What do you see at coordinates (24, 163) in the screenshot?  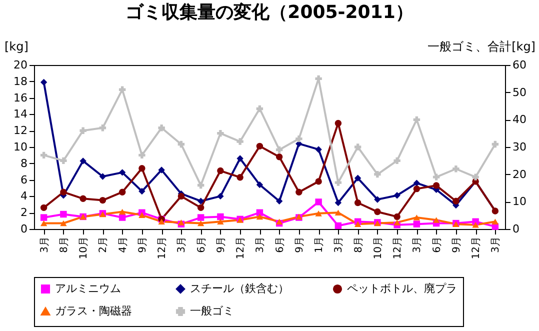 I see `y-tick-label: 8` at bounding box center [24, 163].